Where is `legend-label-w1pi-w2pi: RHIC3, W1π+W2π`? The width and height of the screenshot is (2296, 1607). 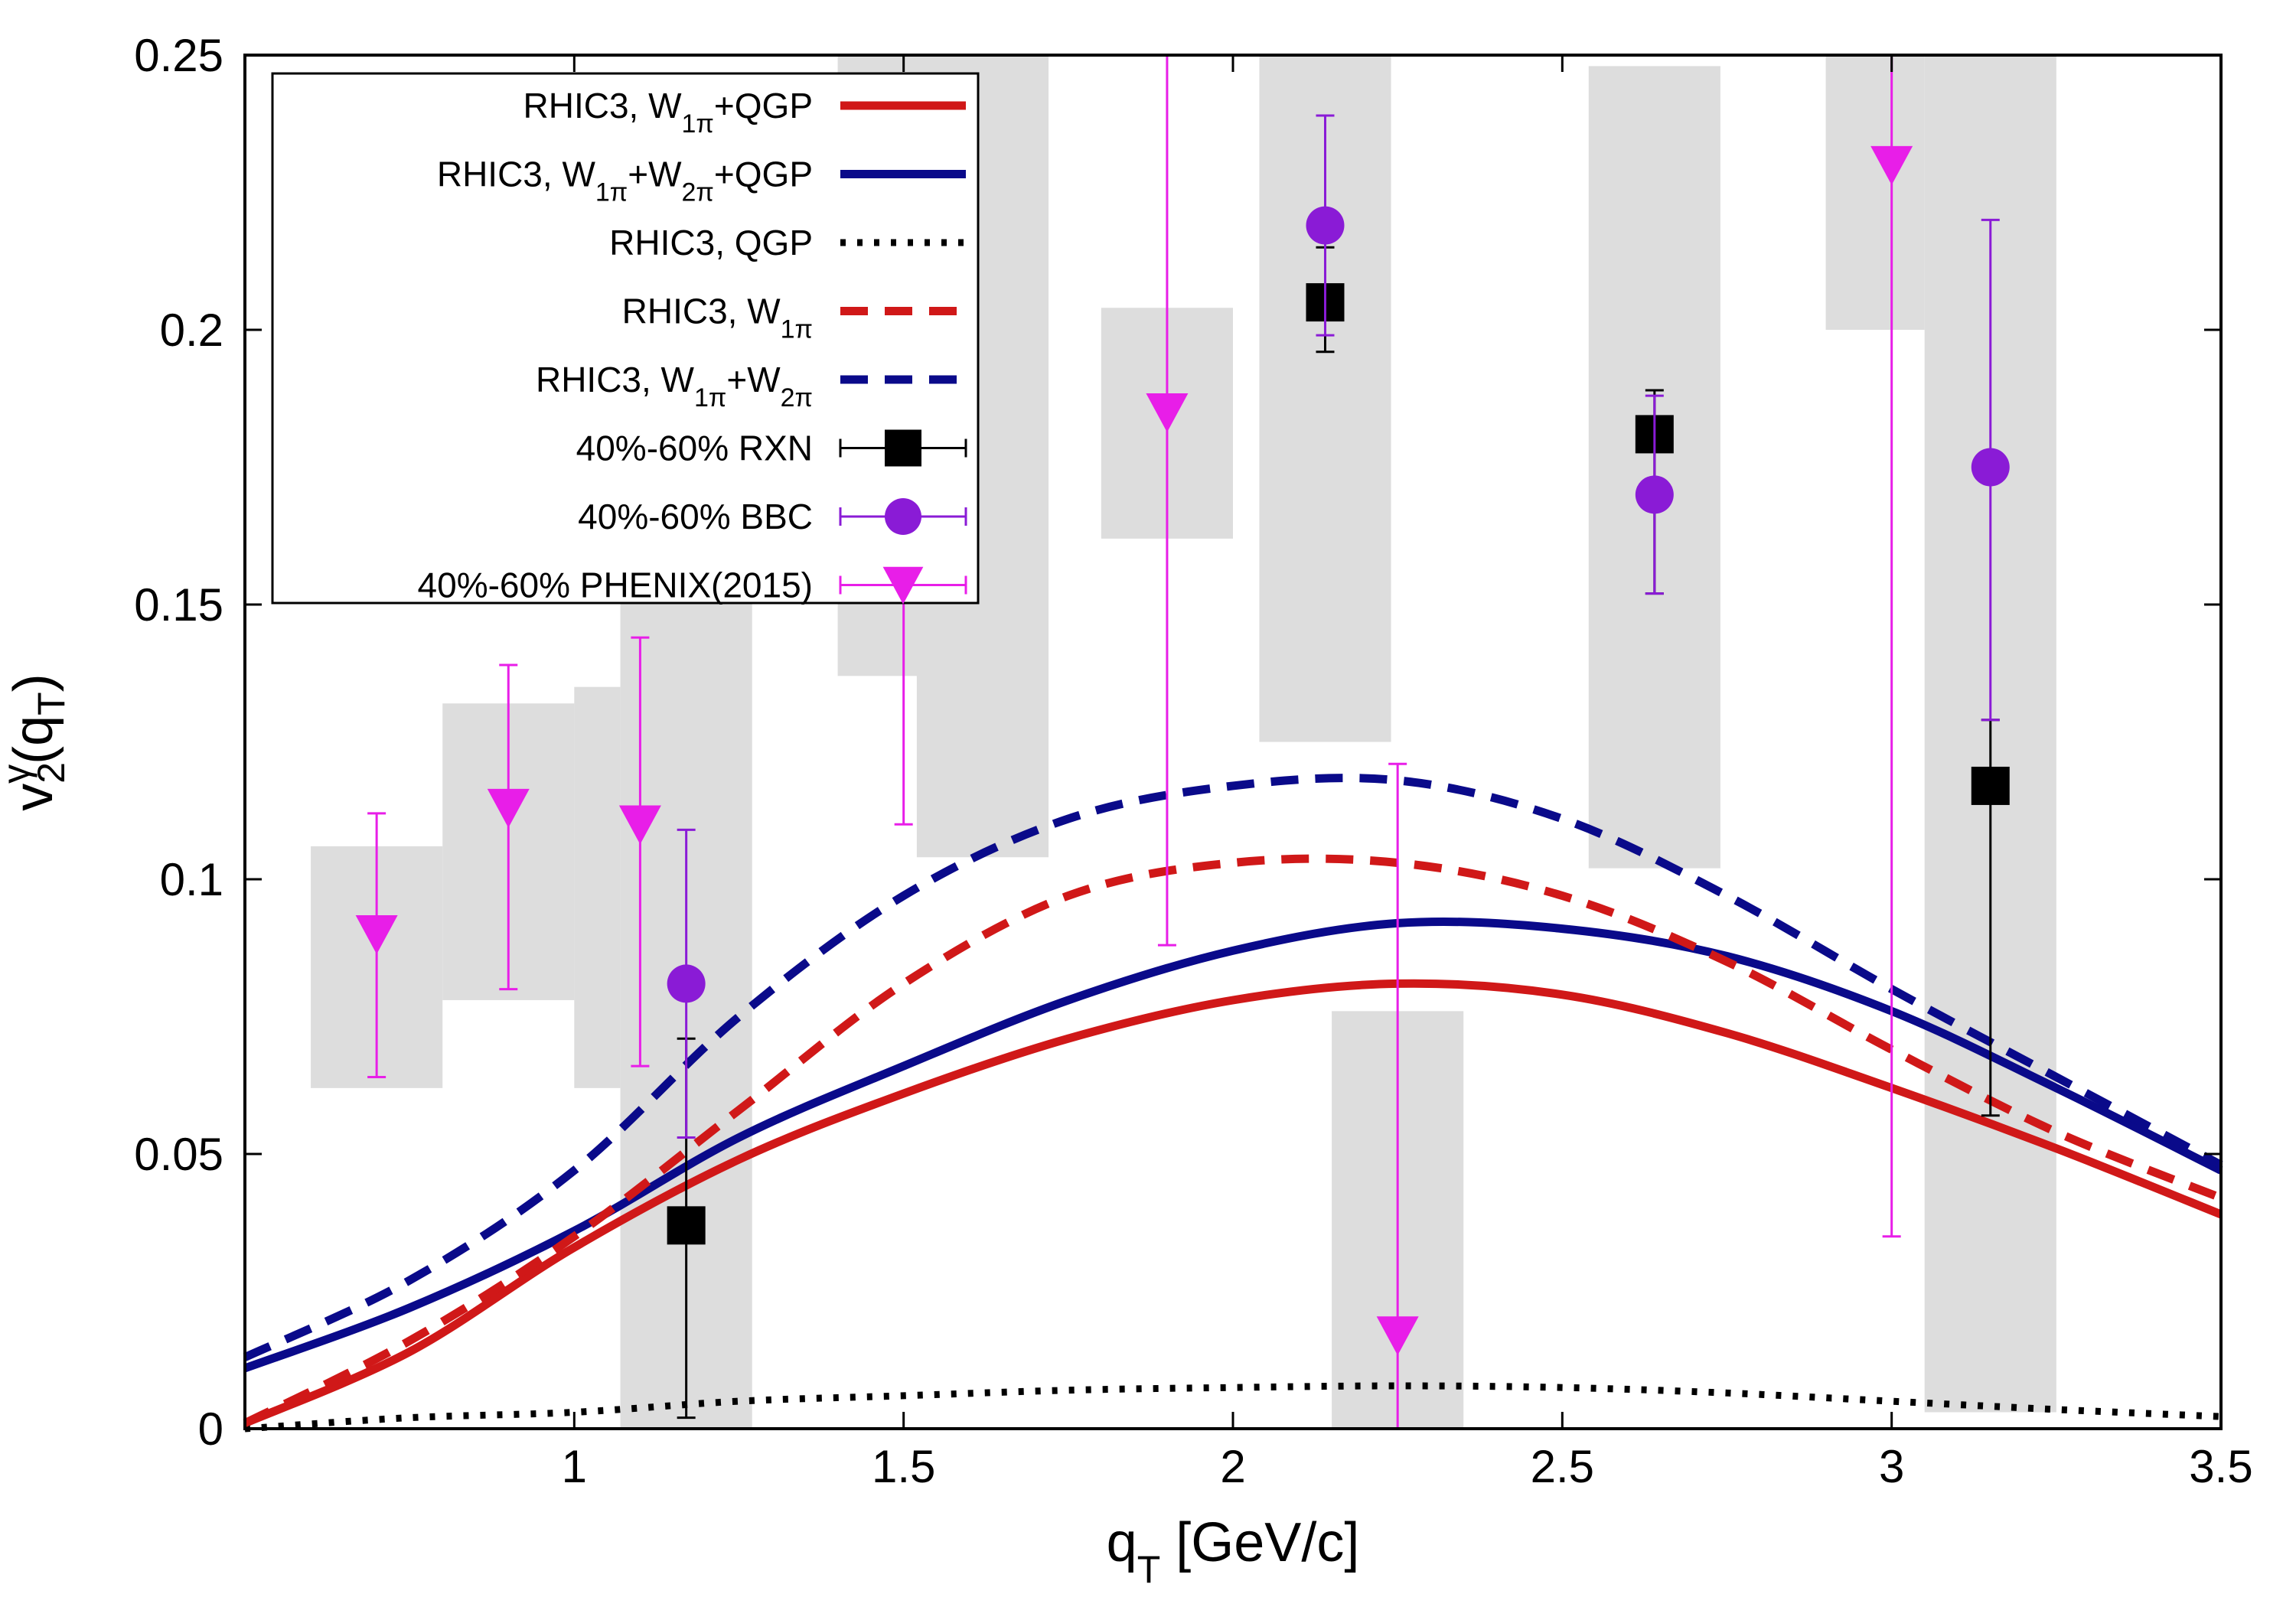 legend-label-w1pi-w2pi: RHIC3, W1π+W2π is located at coordinates (674, 386).